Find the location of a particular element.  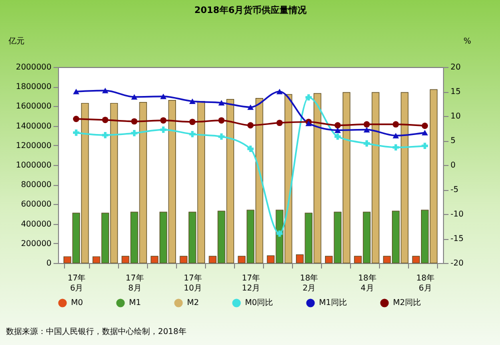

y-tick-label: 800000 is located at coordinates (36, 185).